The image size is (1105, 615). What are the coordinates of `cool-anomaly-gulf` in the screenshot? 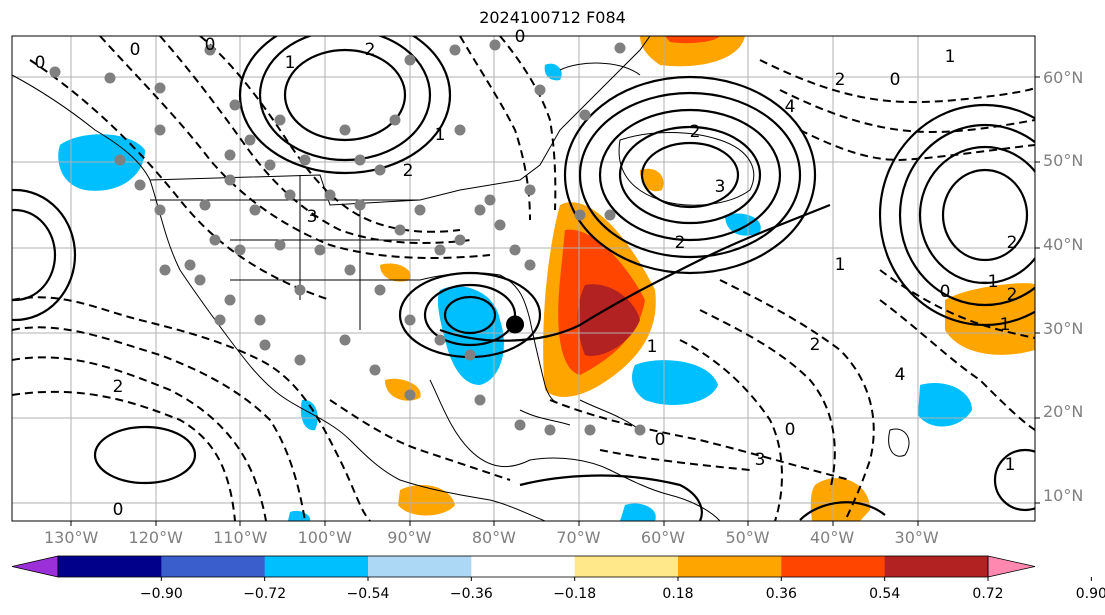 It's located at (470, 335).